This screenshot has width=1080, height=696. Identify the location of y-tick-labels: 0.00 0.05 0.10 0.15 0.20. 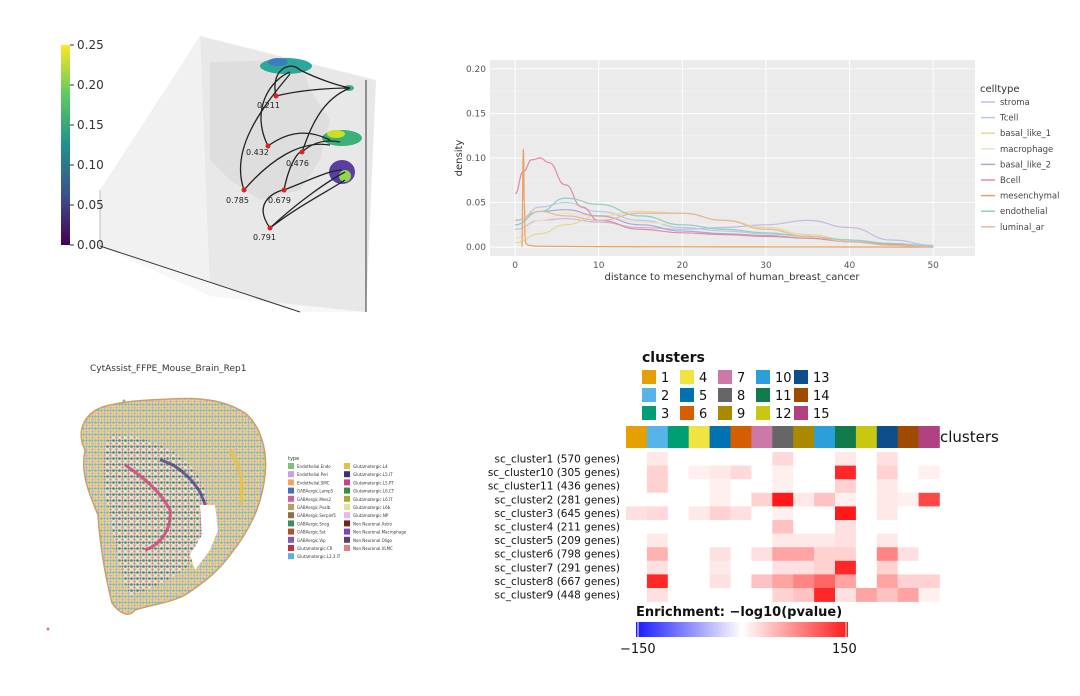
(476, 159).